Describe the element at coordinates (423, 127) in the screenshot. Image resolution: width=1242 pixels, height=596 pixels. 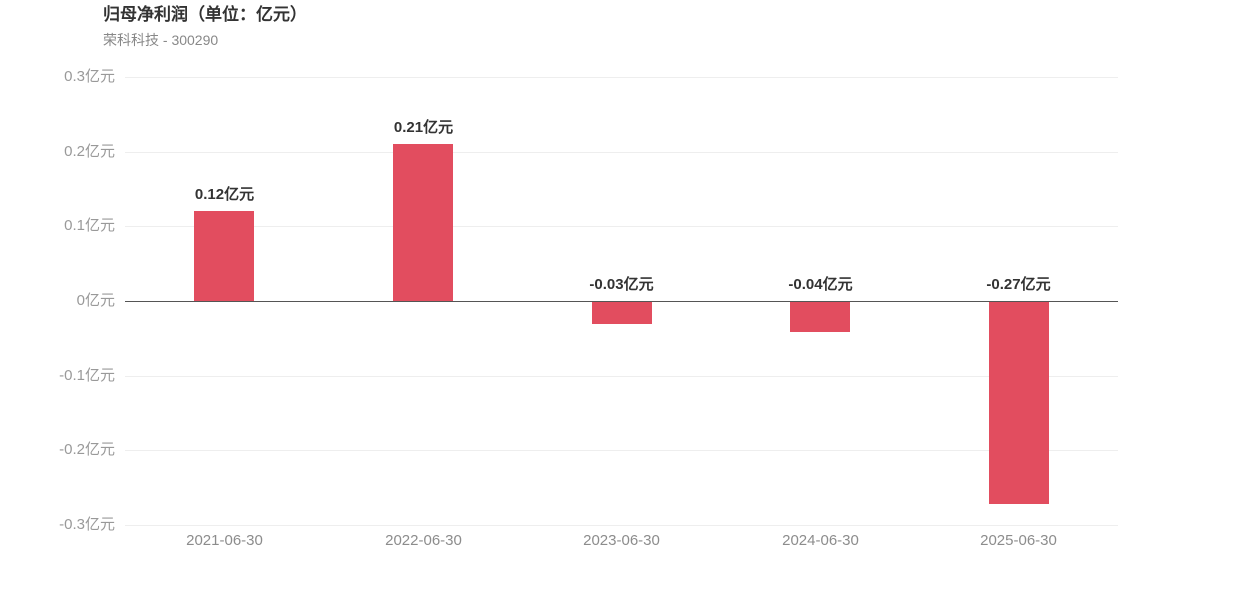
I see `bar-value-label: 0.21亿元` at that location.